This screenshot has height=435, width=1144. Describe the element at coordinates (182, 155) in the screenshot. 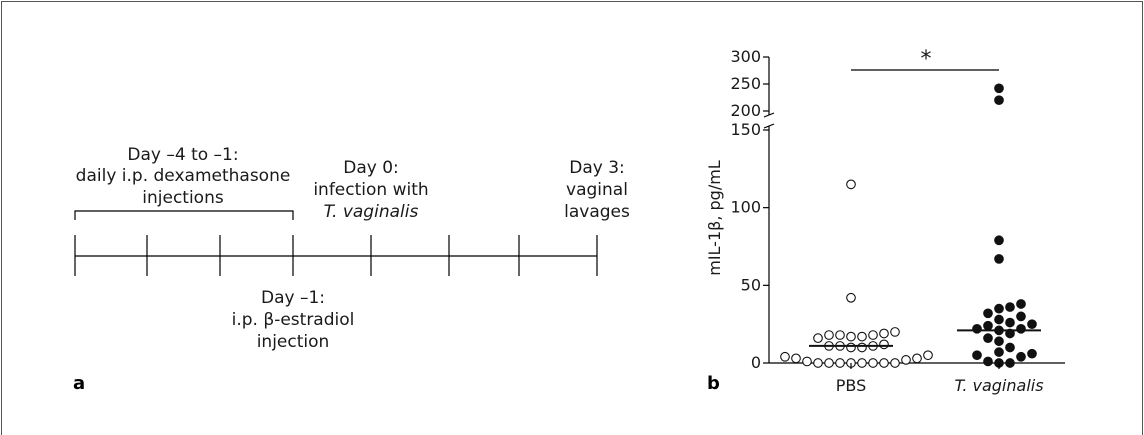

I see `dexamethasone-annotation-line1: Day –4 to –1:` at that location.